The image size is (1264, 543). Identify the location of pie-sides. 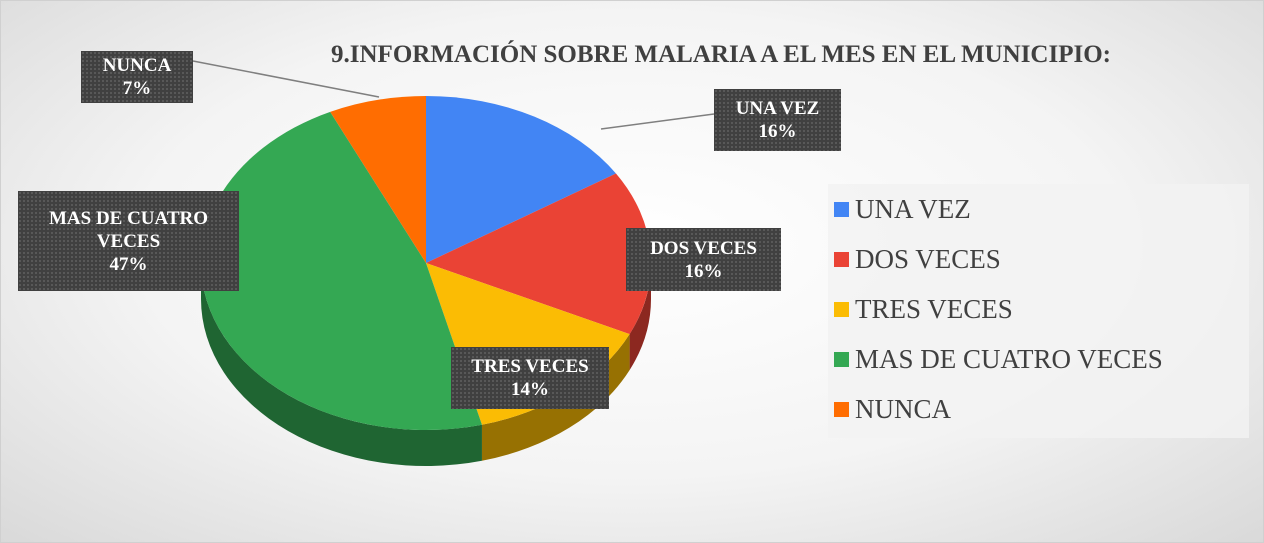
(425, 365).